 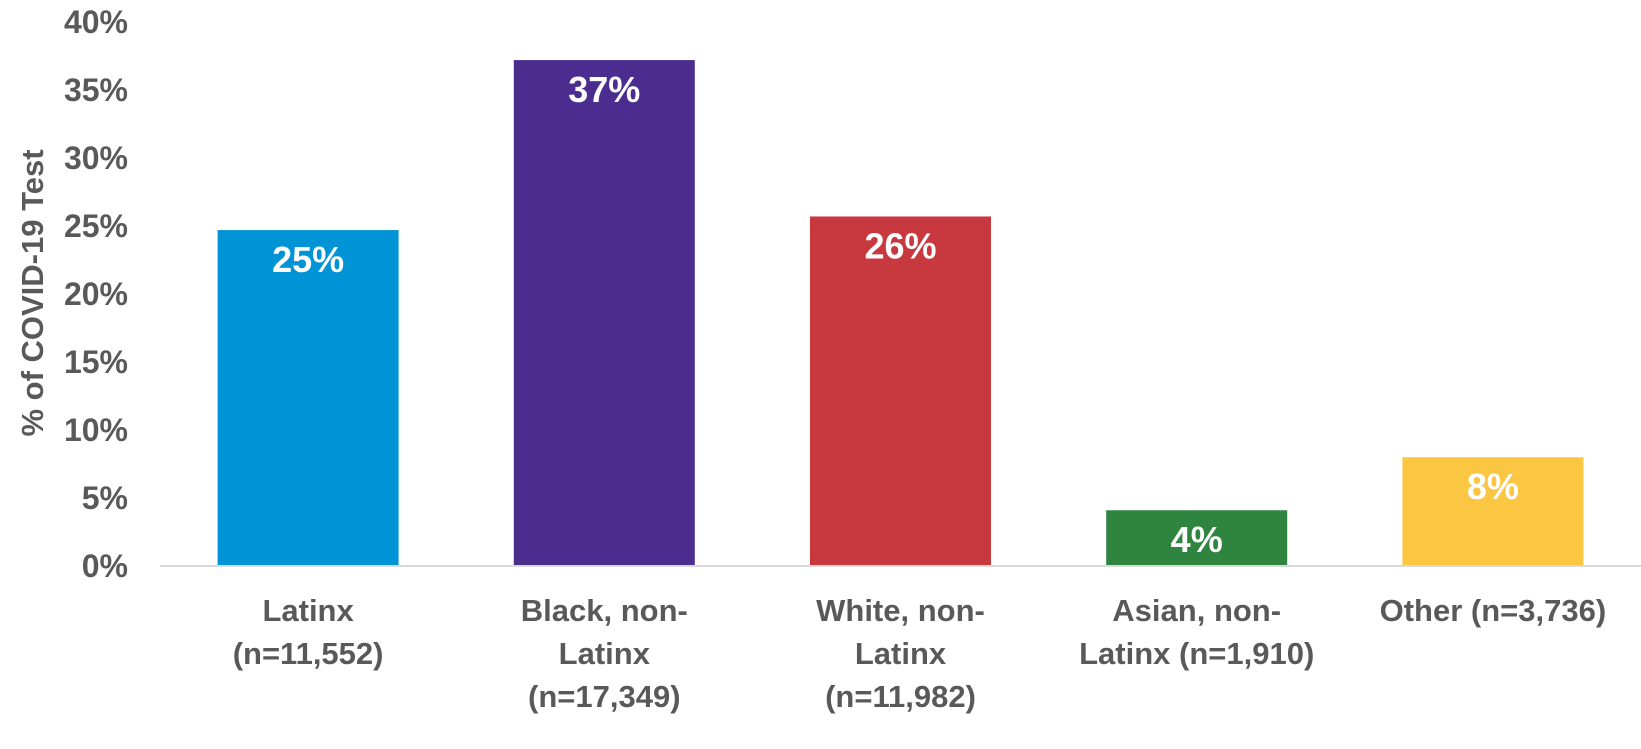 What do you see at coordinates (96, 430) in the screenshot?
I see `y-tick-label: 10%` at bounding box center [96, 430].